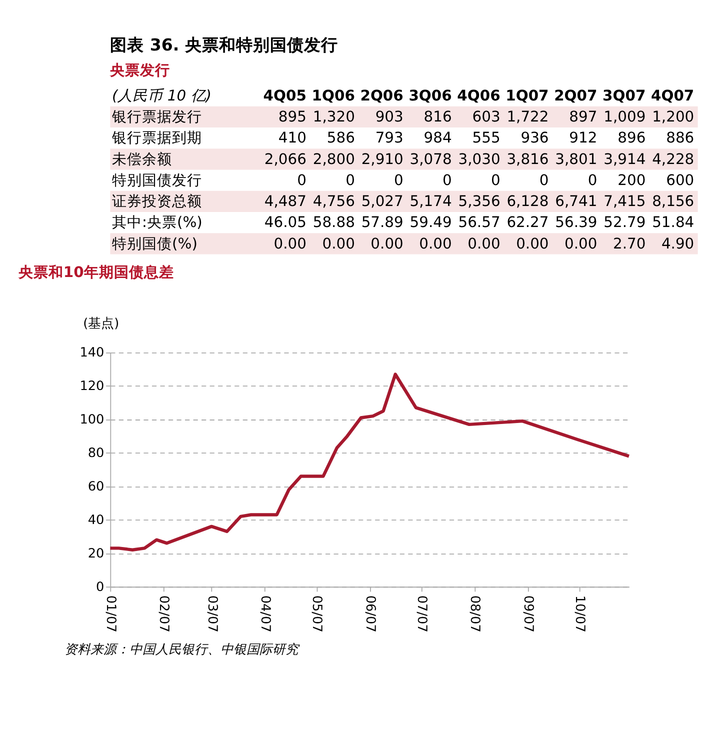  What do you see at coordinates (142, 159) in the screenshot?
I see `category-label: 未偿余额` at bounding box center [142, 159].